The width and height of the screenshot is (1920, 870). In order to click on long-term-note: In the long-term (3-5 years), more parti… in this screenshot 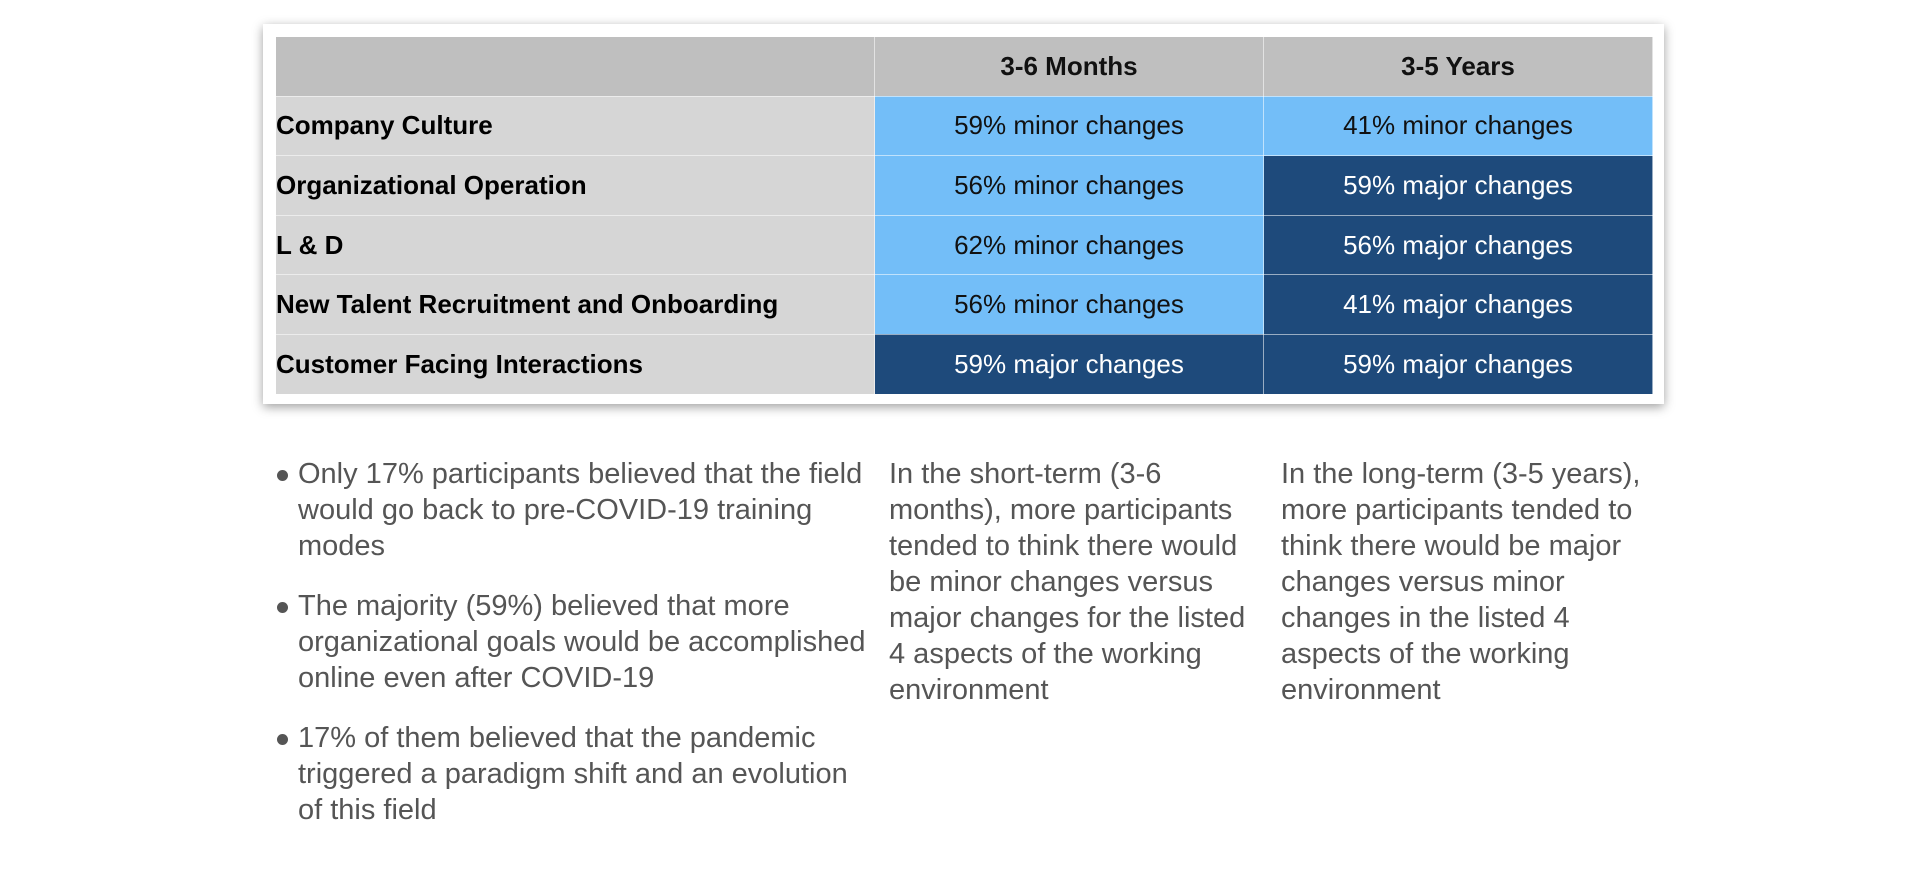, I will do `click(1461, 582)`.